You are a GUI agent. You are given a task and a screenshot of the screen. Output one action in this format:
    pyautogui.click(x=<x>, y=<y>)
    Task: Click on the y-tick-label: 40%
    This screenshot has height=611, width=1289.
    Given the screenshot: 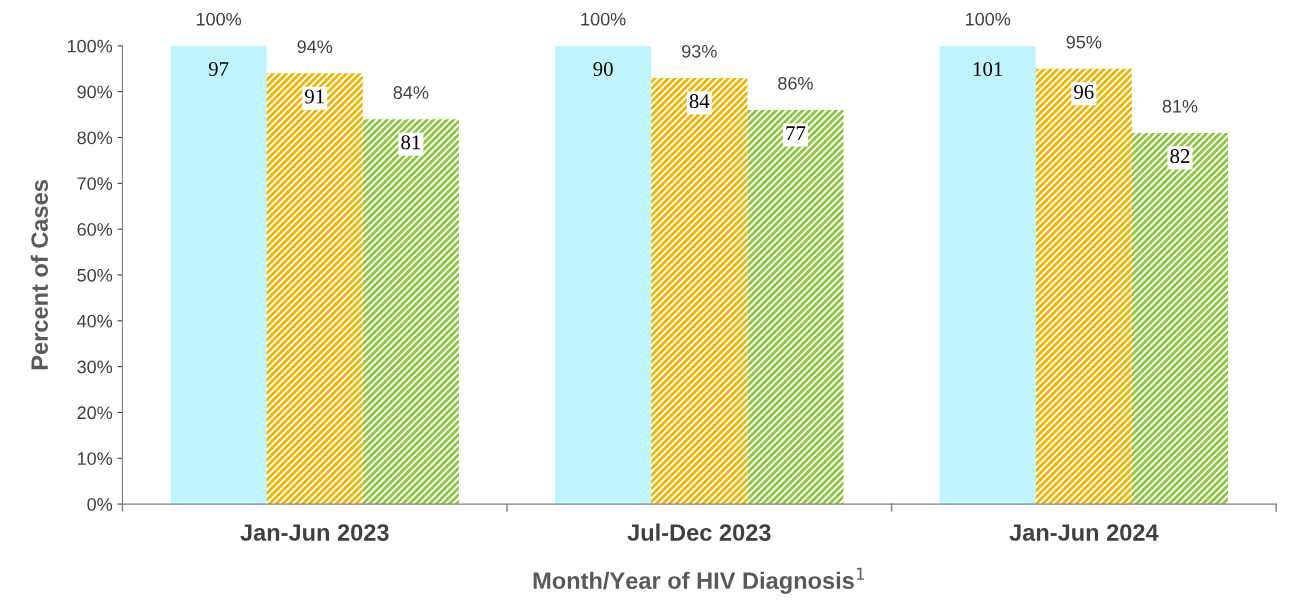 What is the action you would take?
    pyautogui.click(x=95, y=321)
    